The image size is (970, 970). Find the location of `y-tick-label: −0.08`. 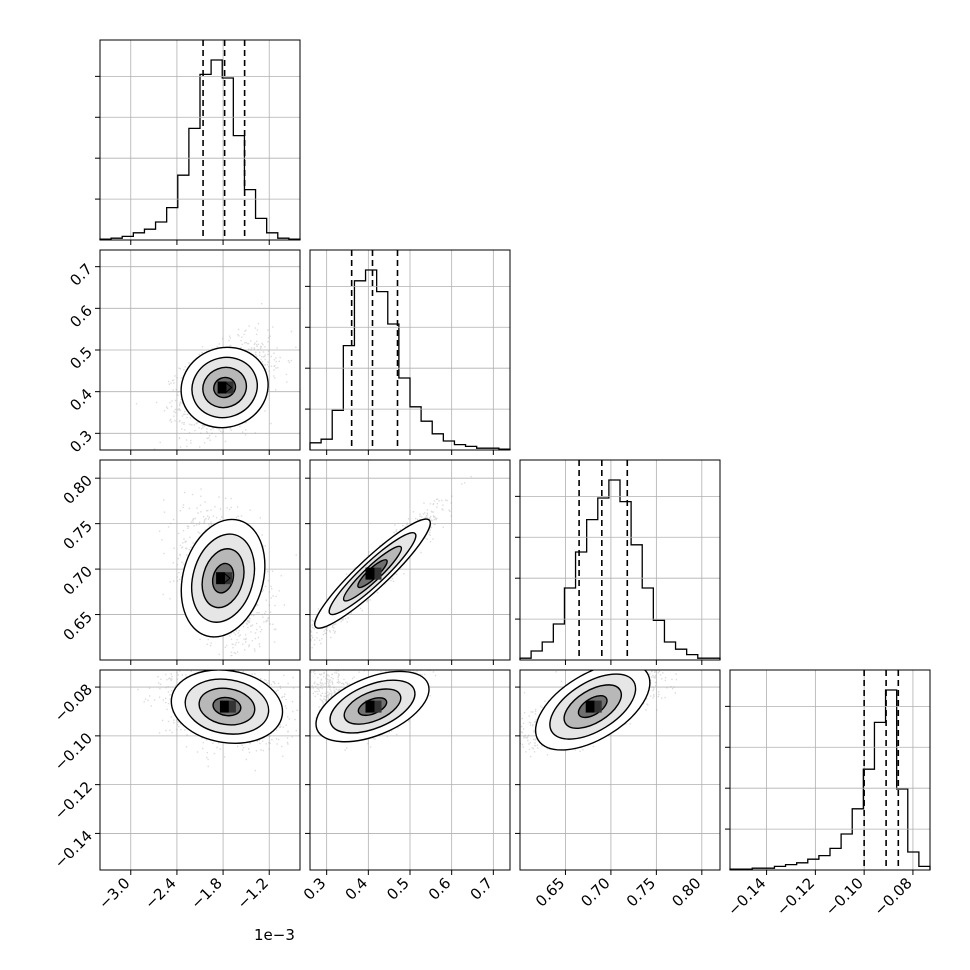

y-tick-label: −0.08 is located at coordinates (73, 702).